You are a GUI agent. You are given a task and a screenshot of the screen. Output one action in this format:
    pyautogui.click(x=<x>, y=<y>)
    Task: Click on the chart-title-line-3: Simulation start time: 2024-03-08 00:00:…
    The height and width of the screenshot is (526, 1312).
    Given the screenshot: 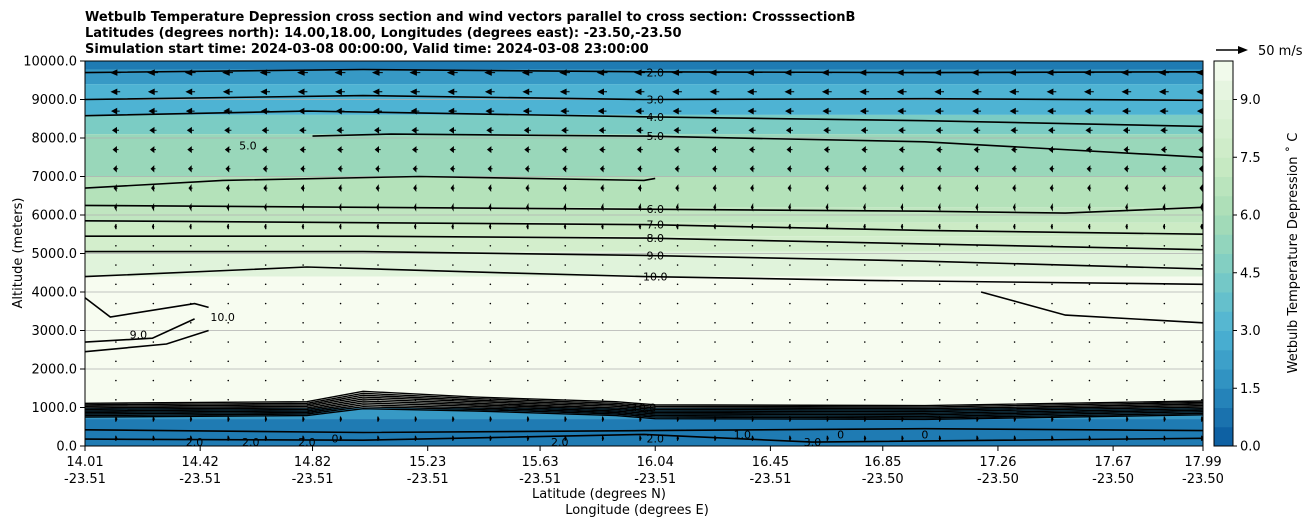 What is the action you would take?
    pyautogui.click(x=367, y=49)
    